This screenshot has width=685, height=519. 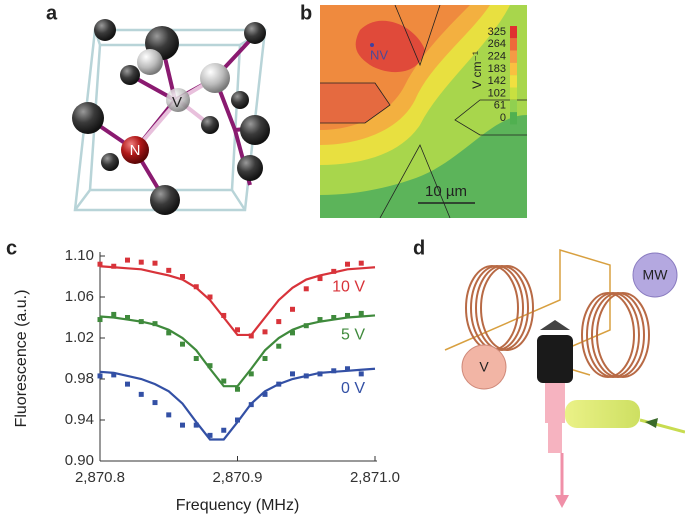 What do you see at coordinates (615, 335) in the screenshot?
I see `coil-right` at bounding box center [615, 335].